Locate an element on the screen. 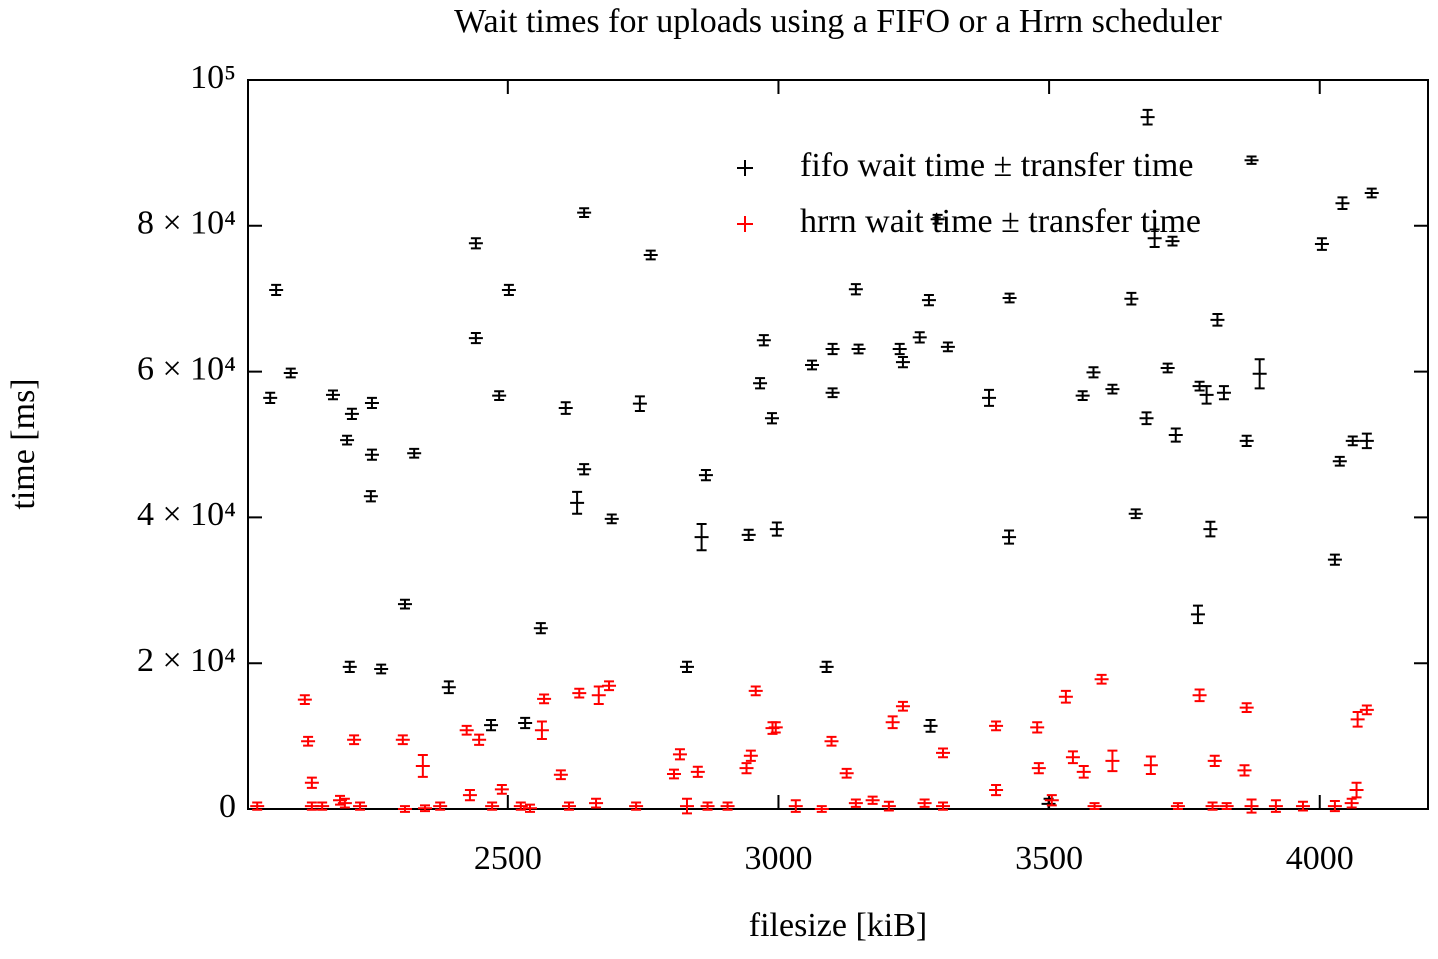  y-tick-label: 10⁵ is located at coordinates (213, 77).